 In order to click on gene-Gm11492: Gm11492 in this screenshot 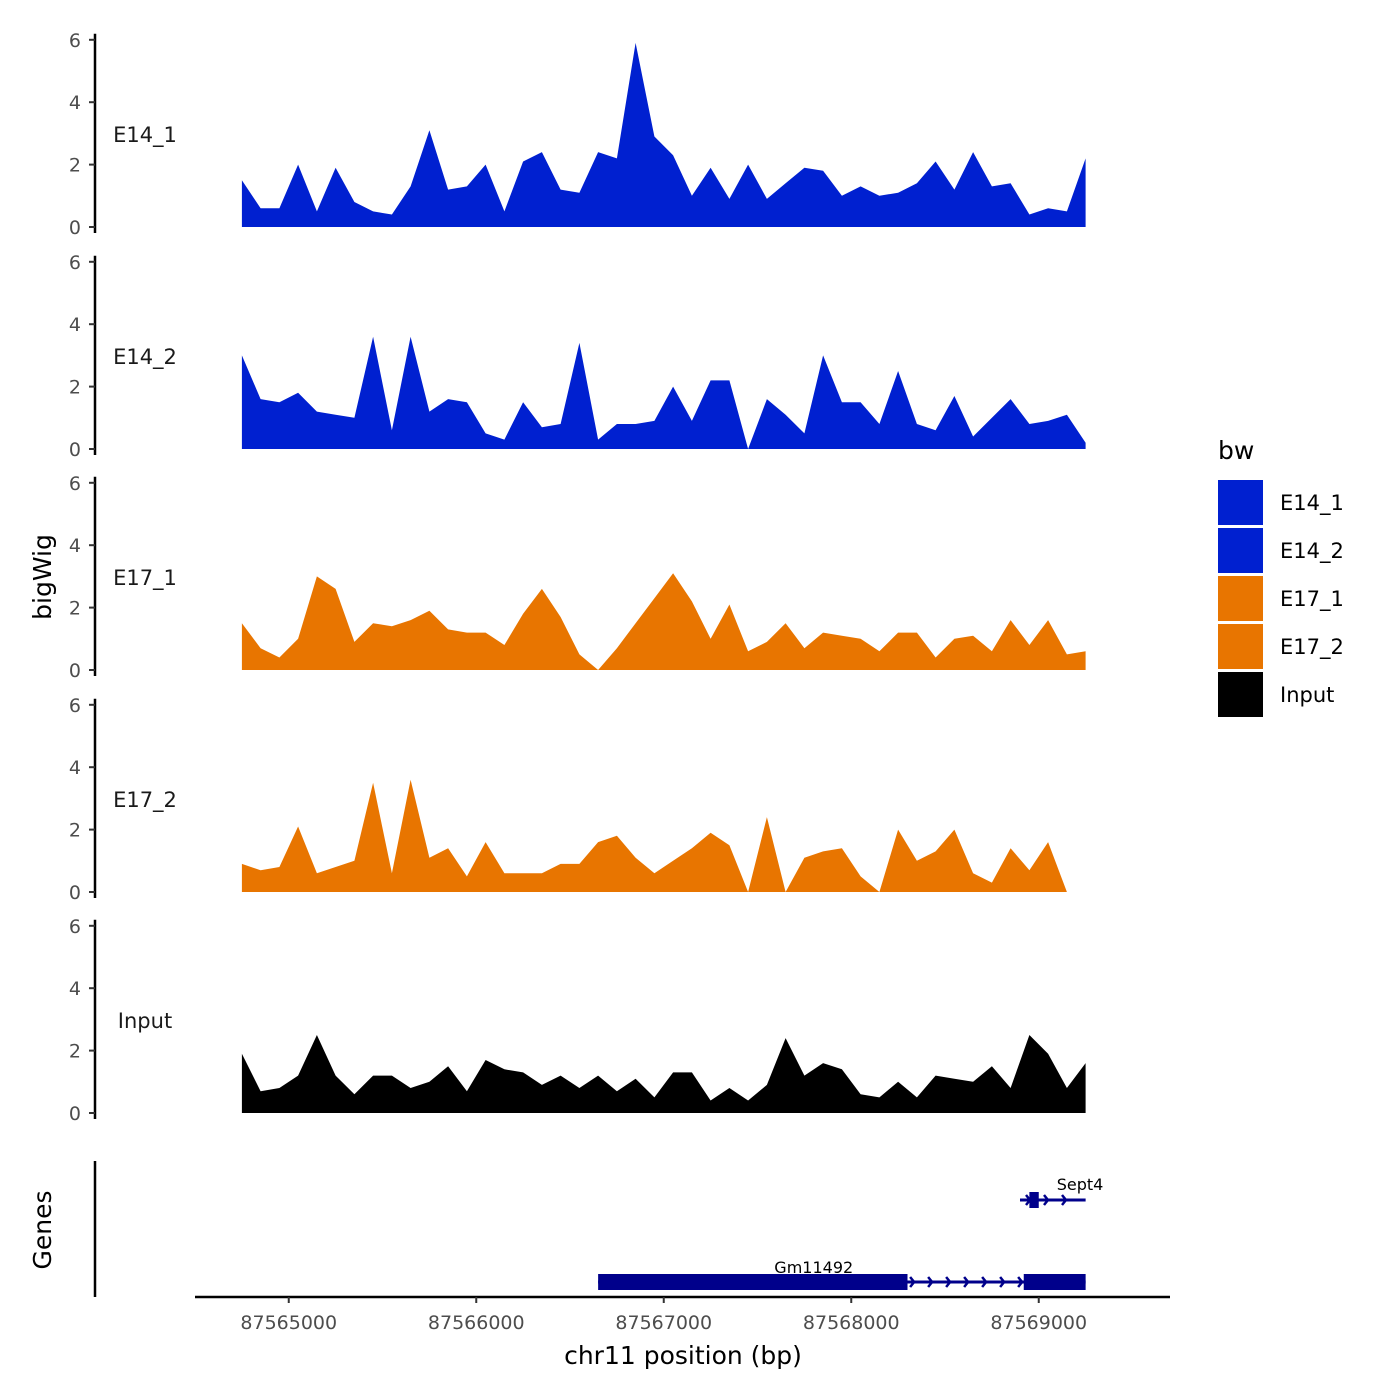, I will do `click(842, 1274)`.